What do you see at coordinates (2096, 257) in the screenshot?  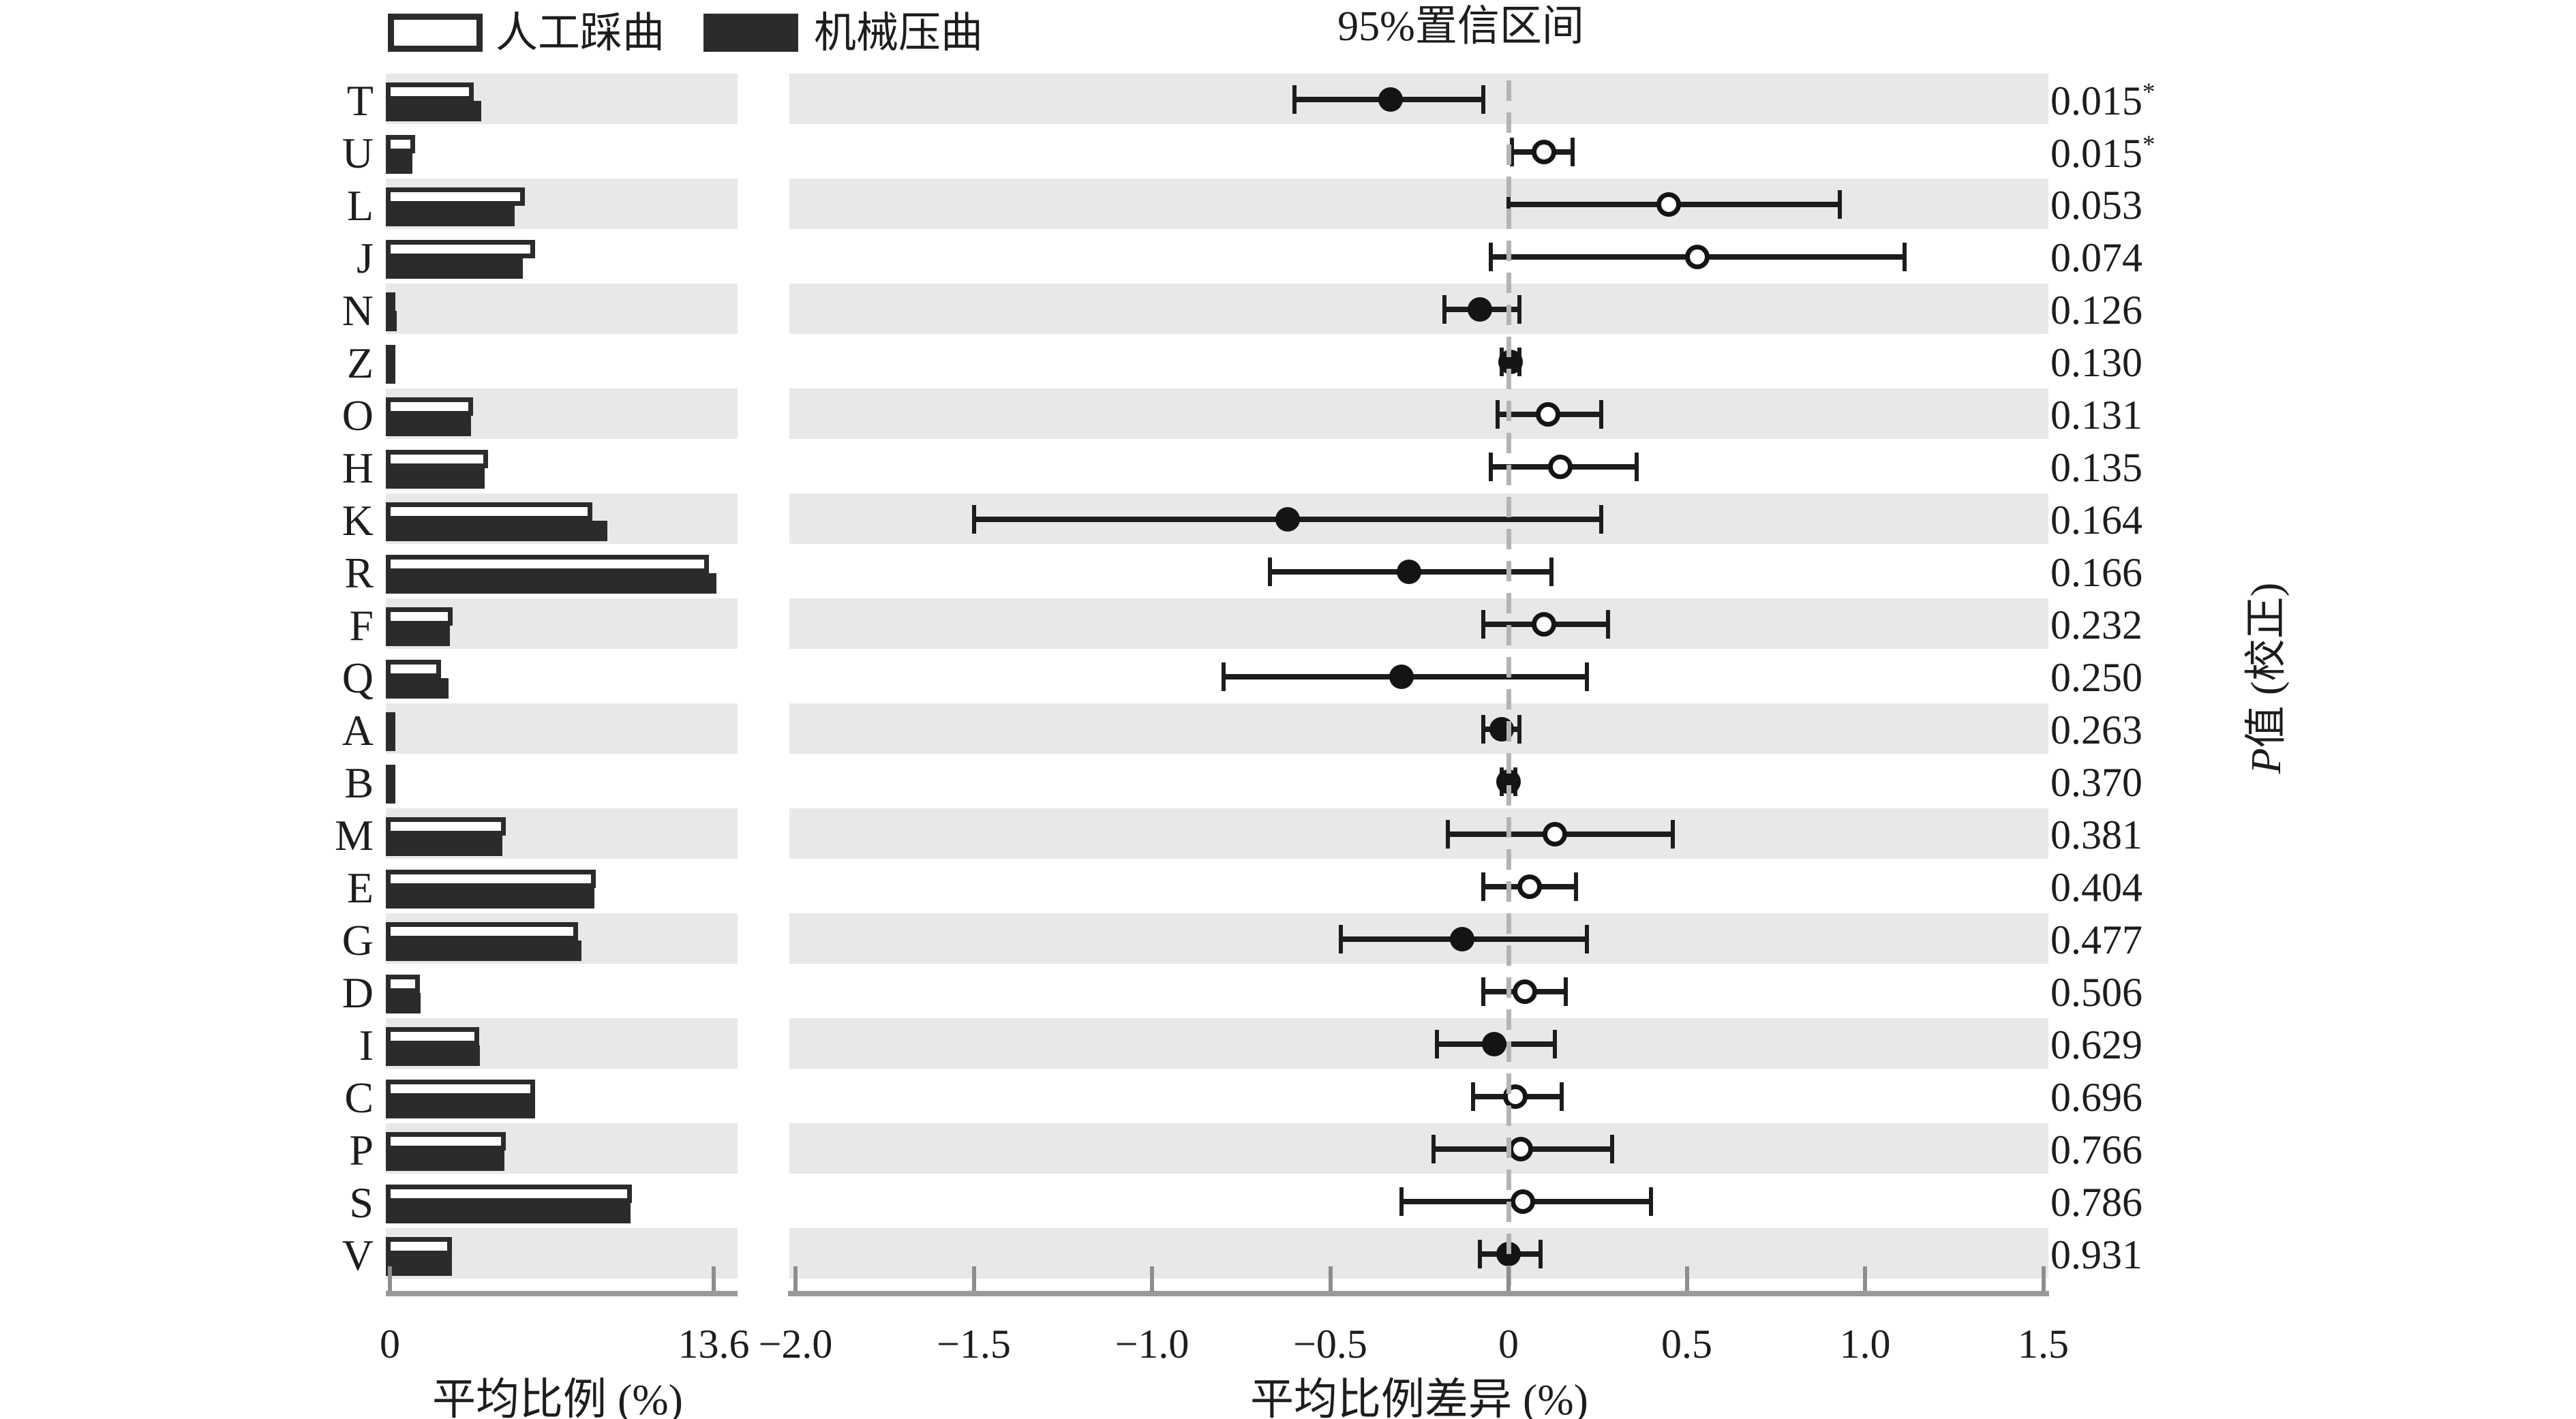 I see `p-value: 0.074` at bounding box center [2096, 257].